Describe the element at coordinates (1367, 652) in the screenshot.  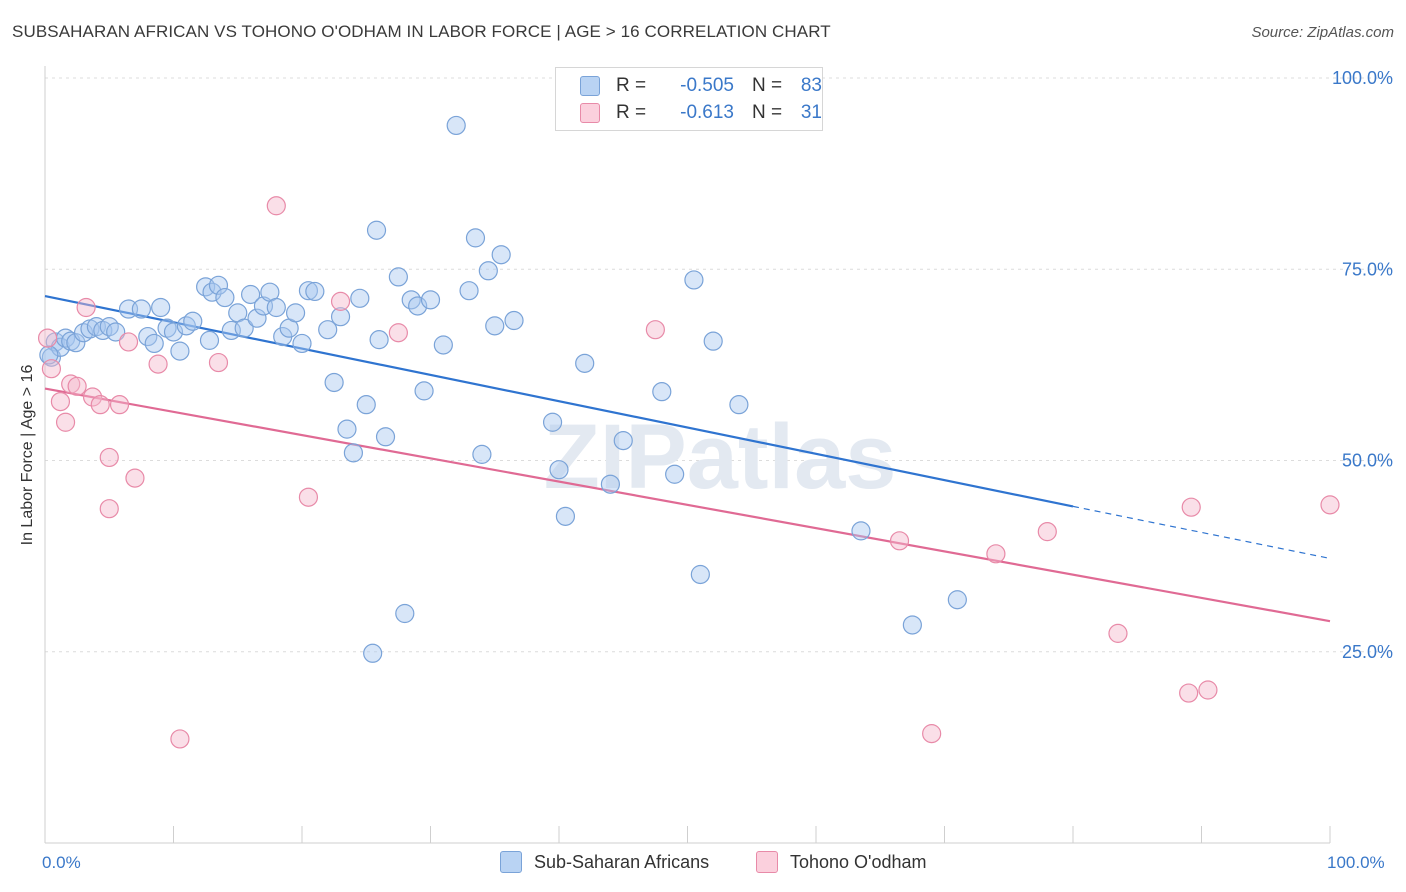
I see `y-tick-label: 25.0%` at that location.